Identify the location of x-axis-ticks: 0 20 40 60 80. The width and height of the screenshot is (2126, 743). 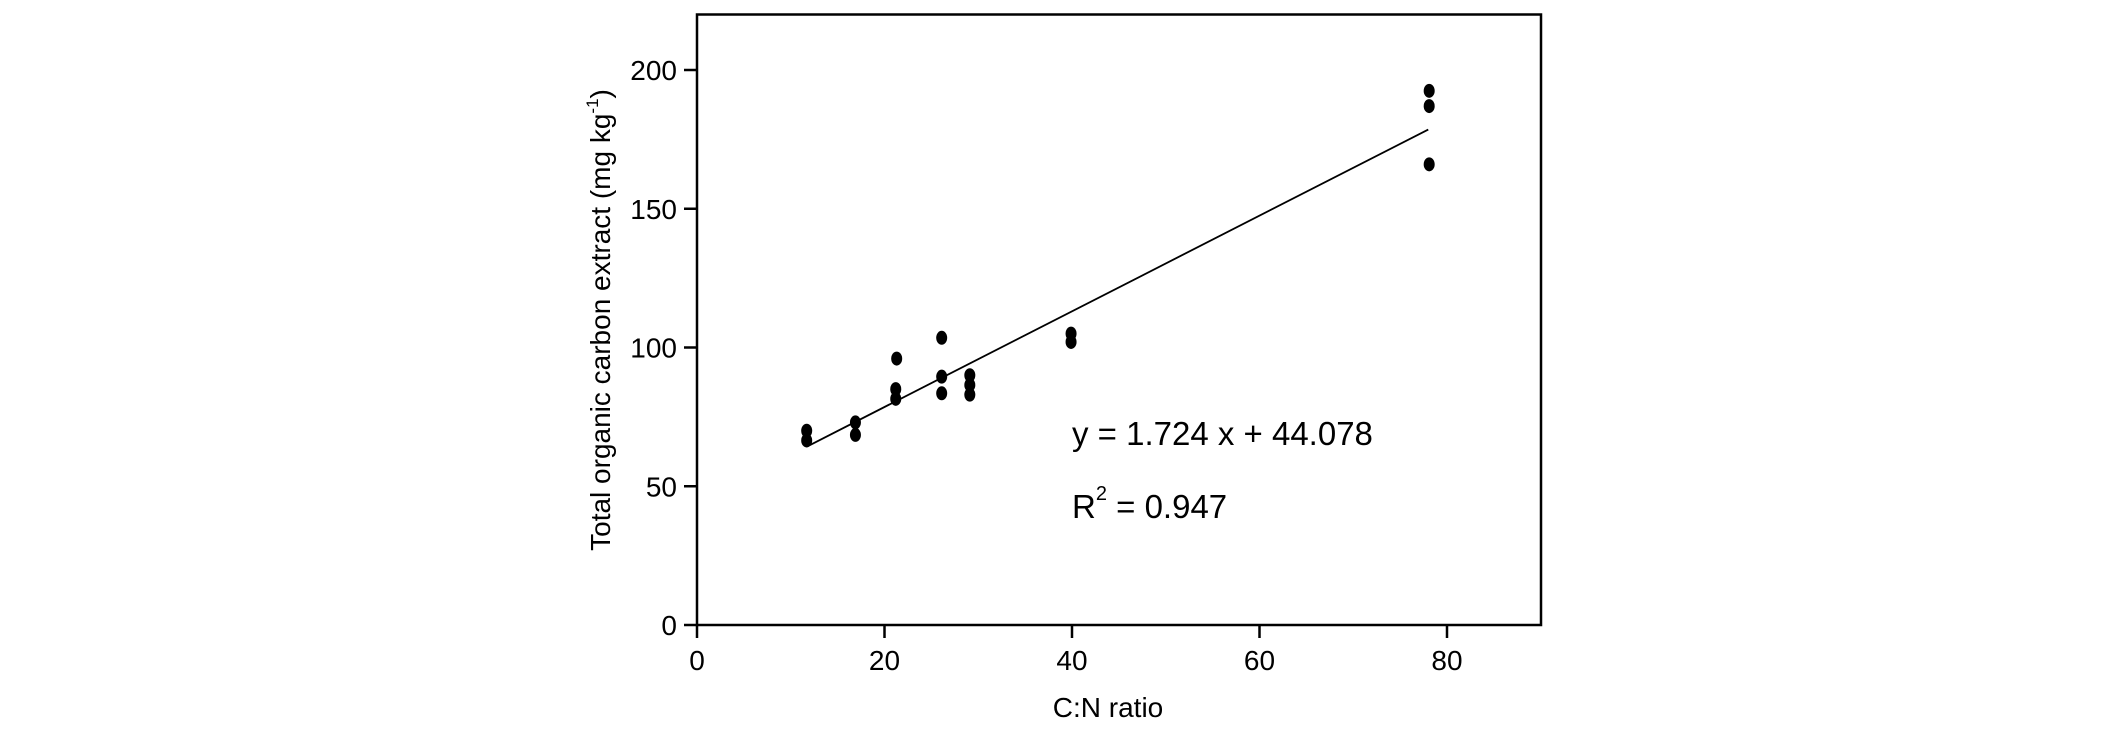
(1076, 650).